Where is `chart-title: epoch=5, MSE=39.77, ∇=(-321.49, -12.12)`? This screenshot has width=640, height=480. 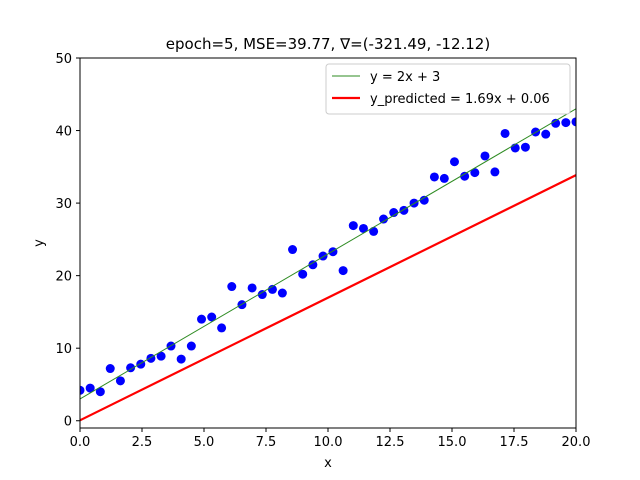 chart-title: epoch=5, MSE=39.77, ∇=(-321.49, -12.12) is located at coordinates (328, 44).